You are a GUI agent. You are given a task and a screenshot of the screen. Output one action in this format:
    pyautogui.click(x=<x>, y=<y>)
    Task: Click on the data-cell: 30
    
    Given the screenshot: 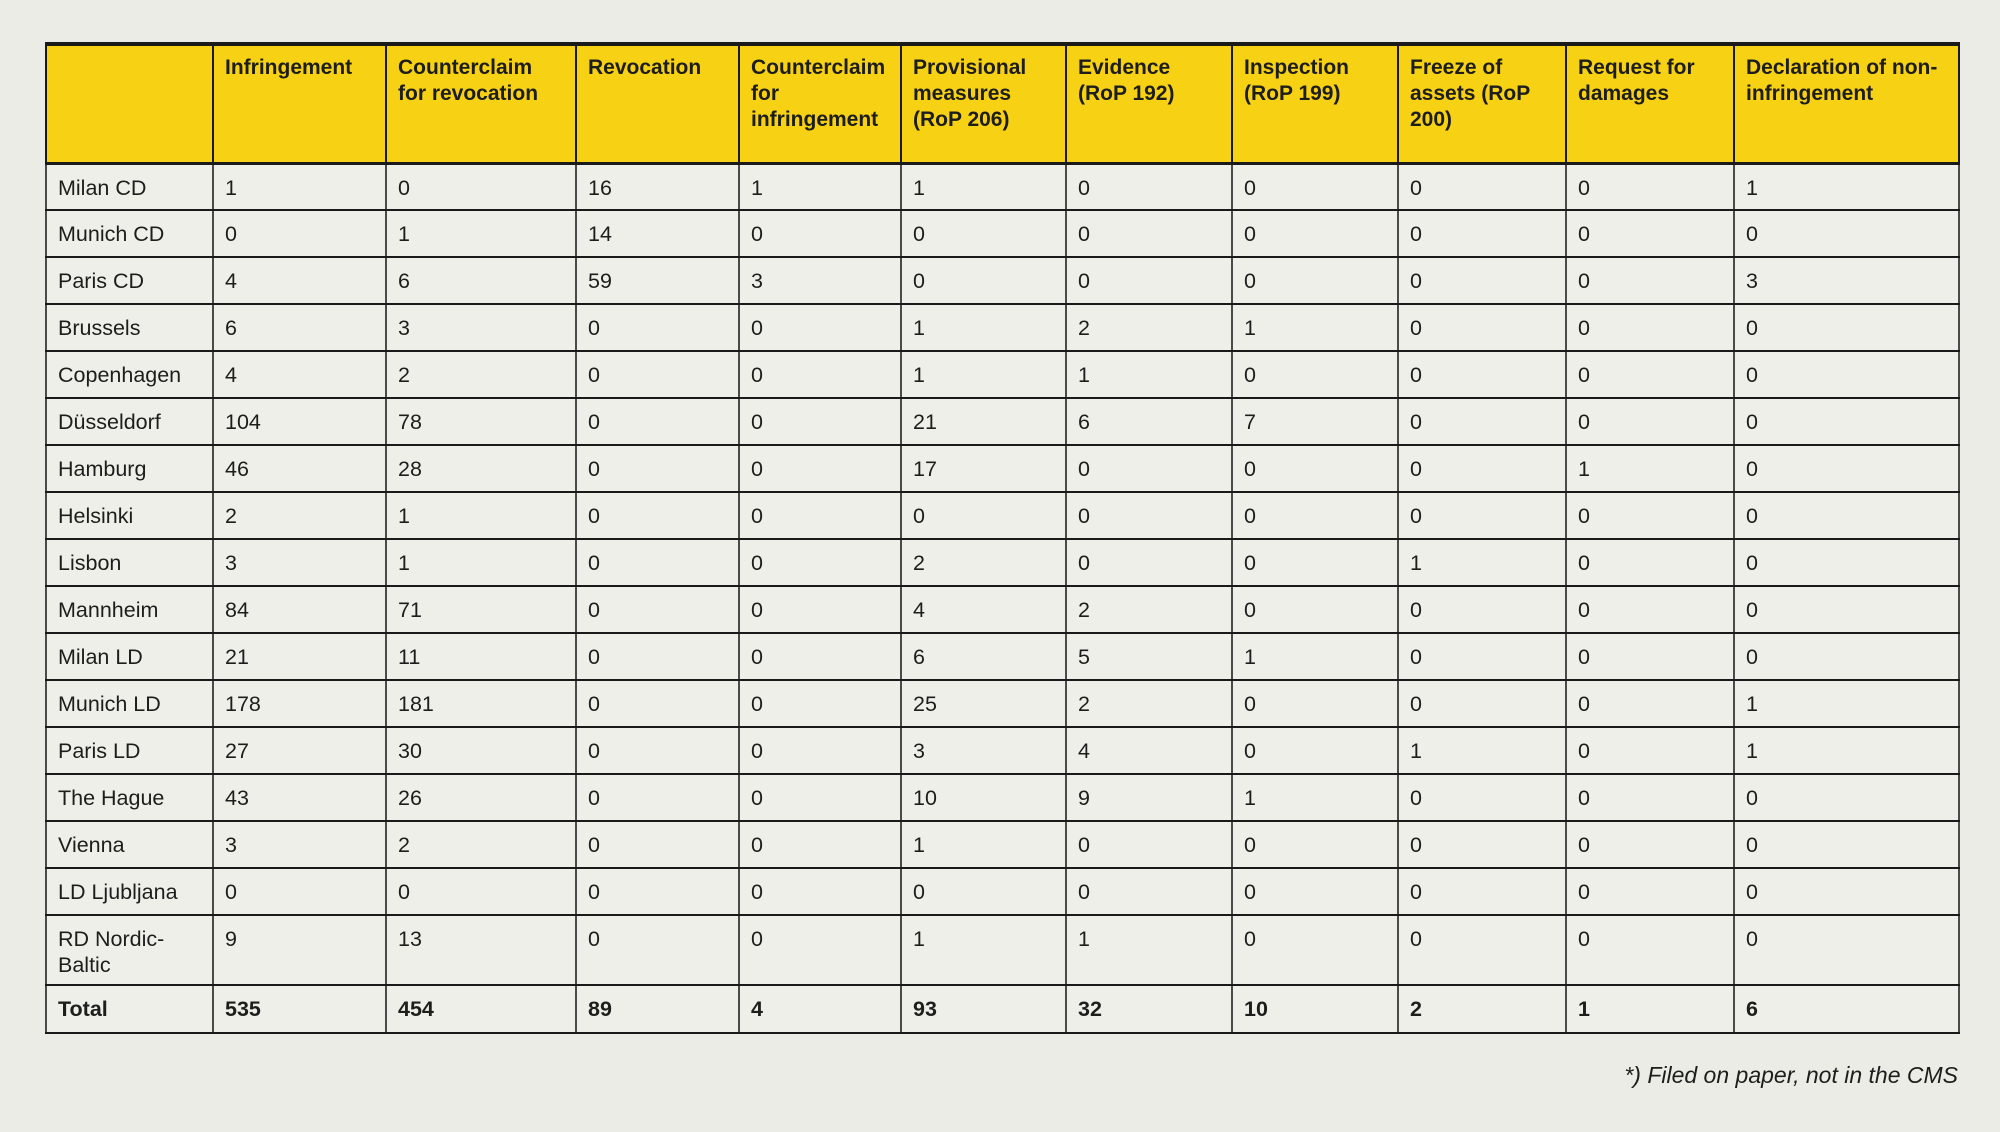 What is the action you would take?
    pyautogui.click(x=481, y=750)
    